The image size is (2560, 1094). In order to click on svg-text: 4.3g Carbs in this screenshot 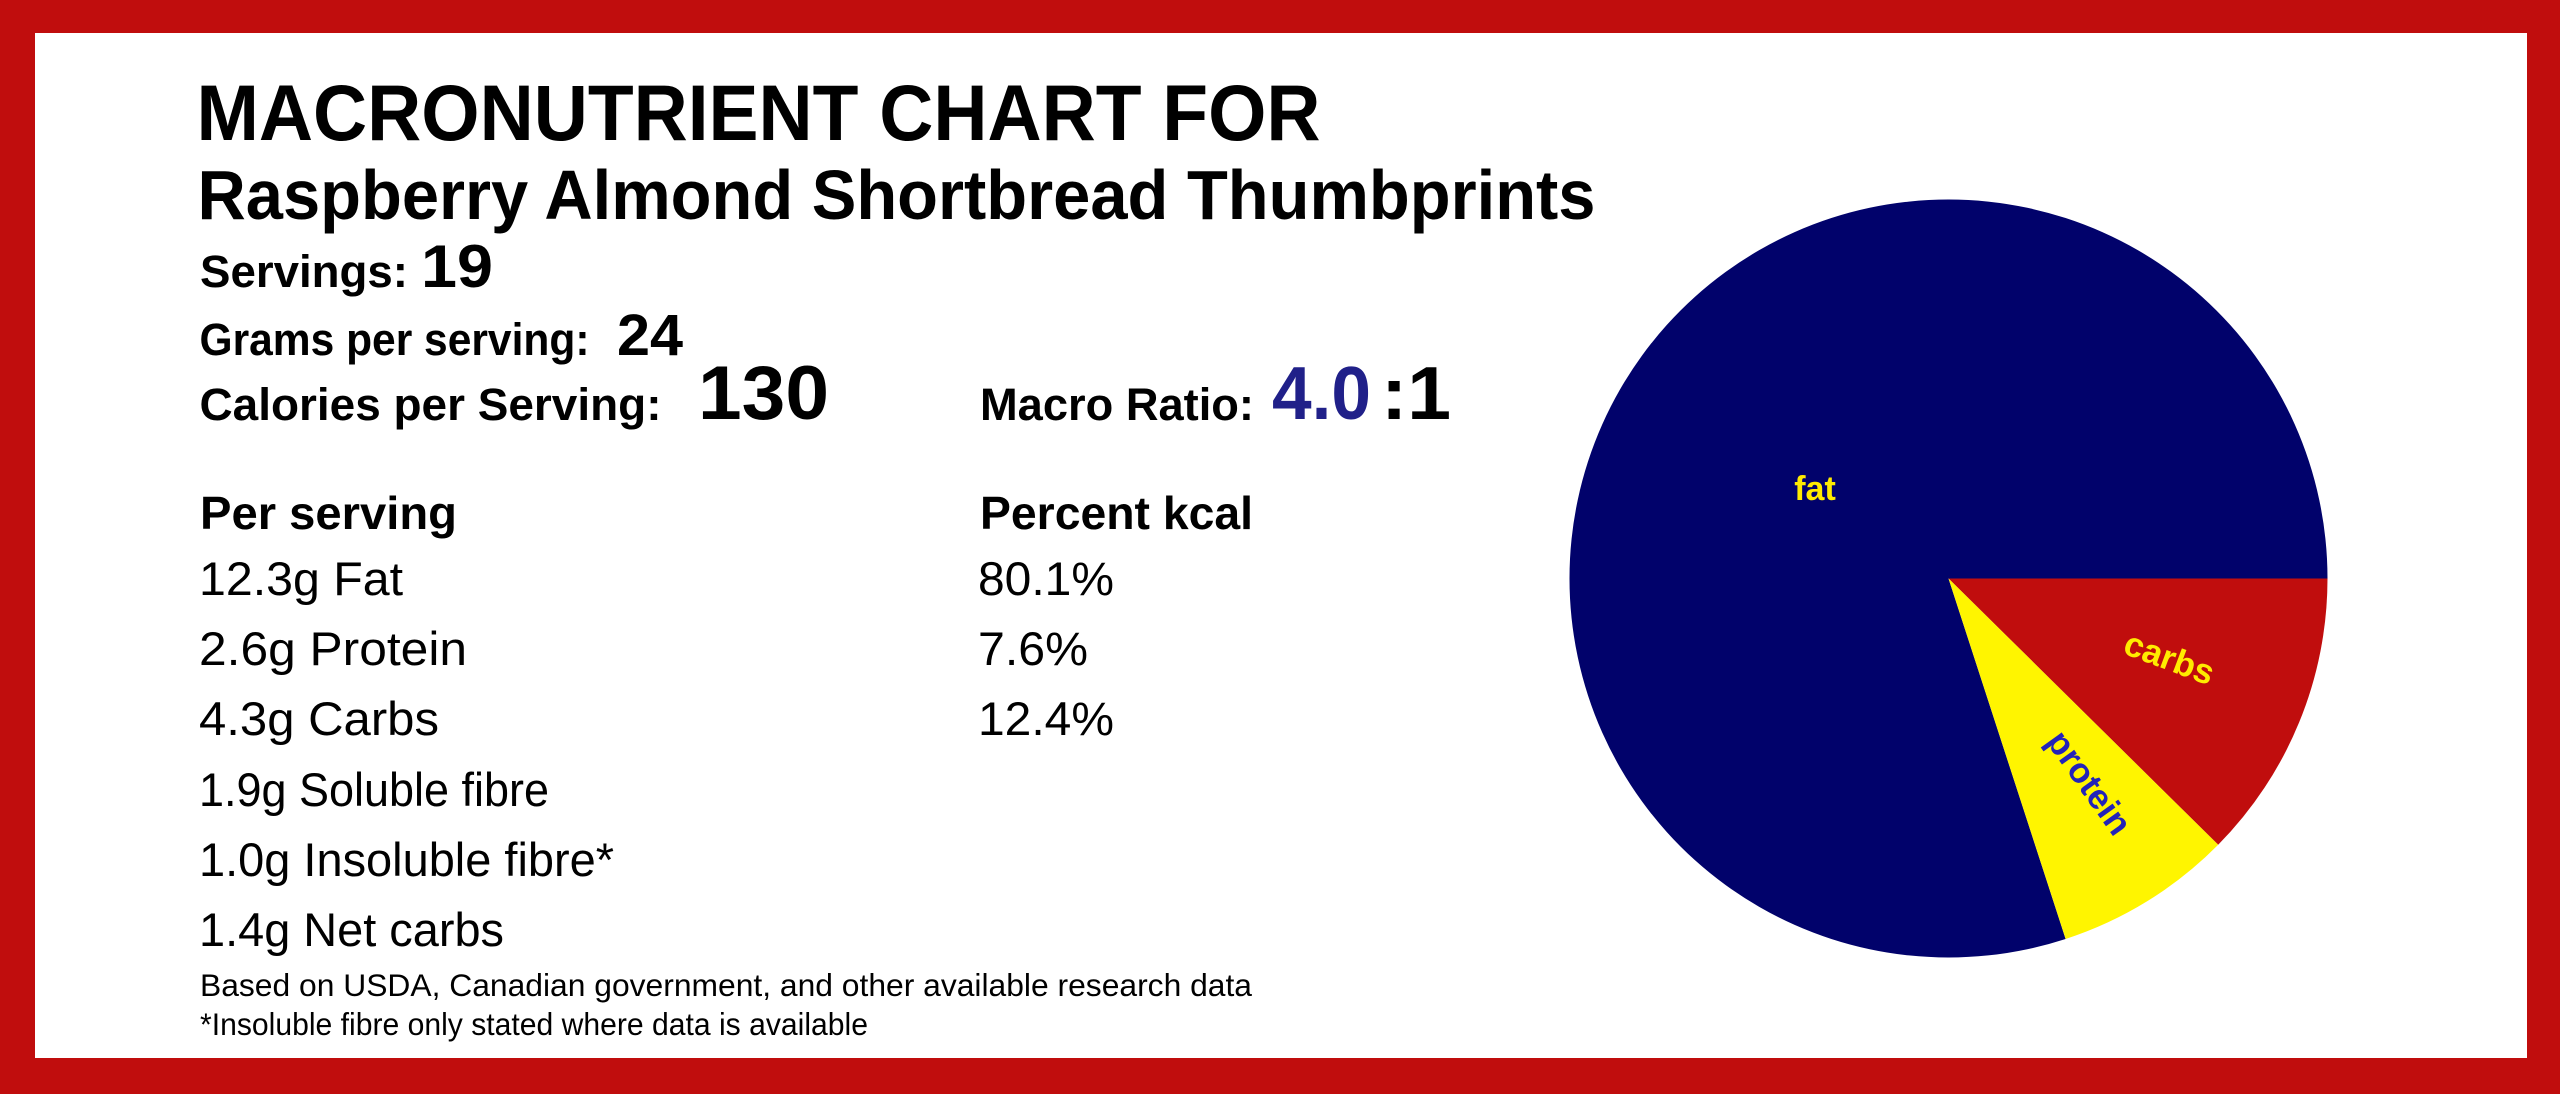, I will do `click(319, 718)`.